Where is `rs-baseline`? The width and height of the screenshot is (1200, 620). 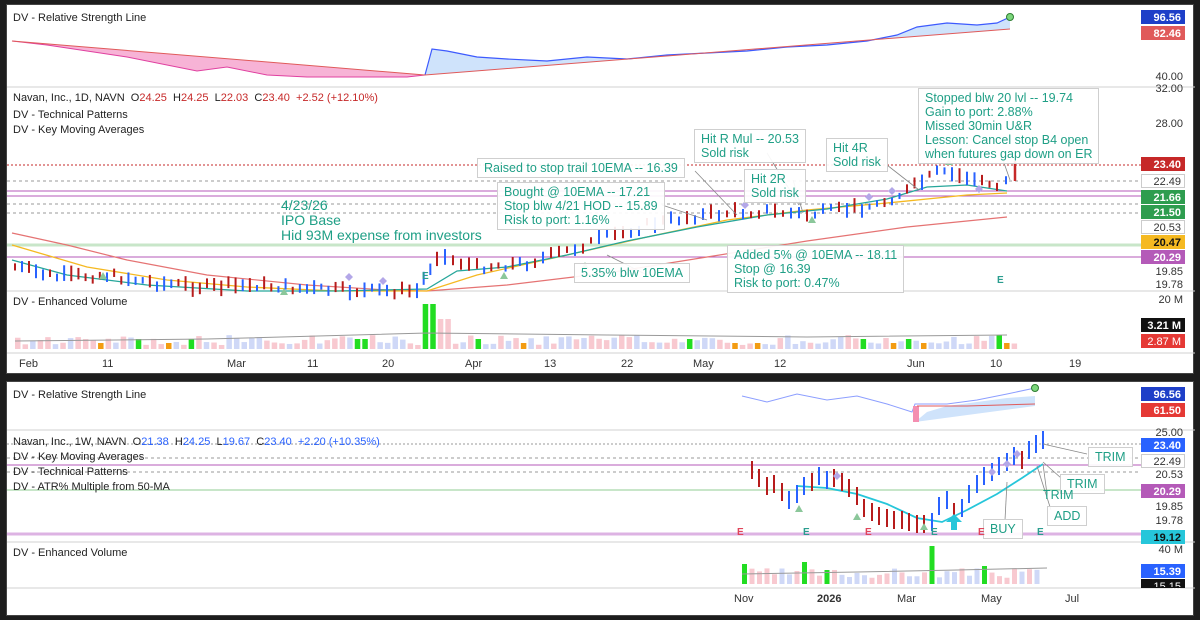
rs-baseline is located at coordinates (511, 52).